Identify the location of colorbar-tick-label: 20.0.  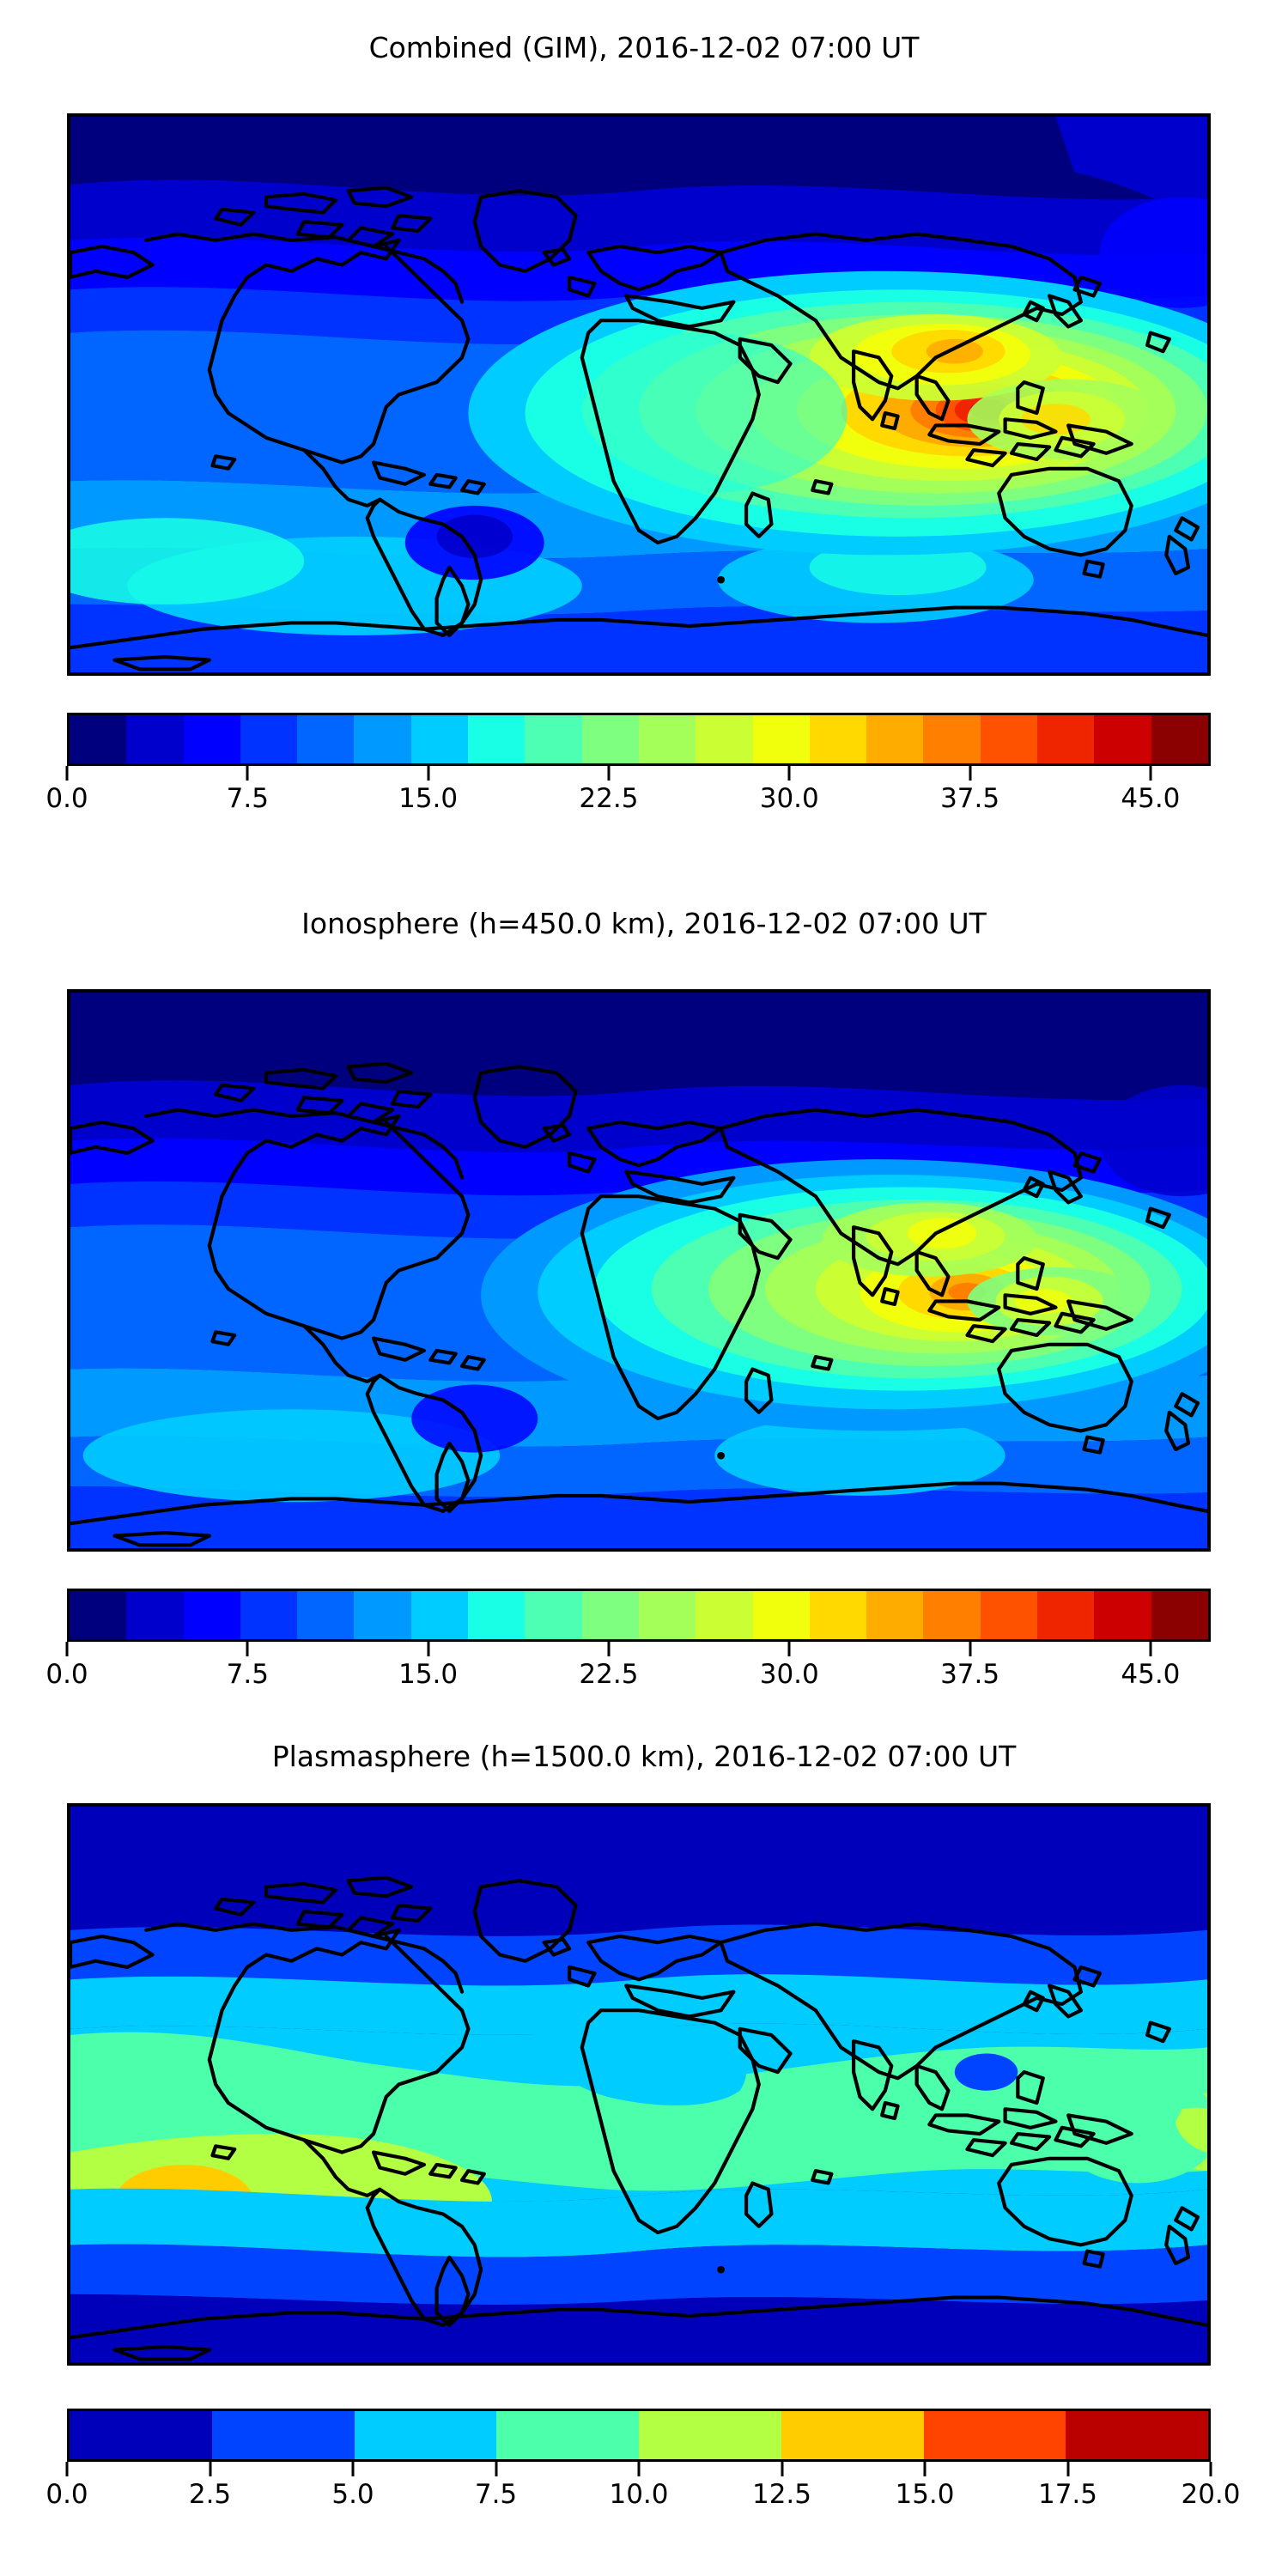
(1211, 2494).